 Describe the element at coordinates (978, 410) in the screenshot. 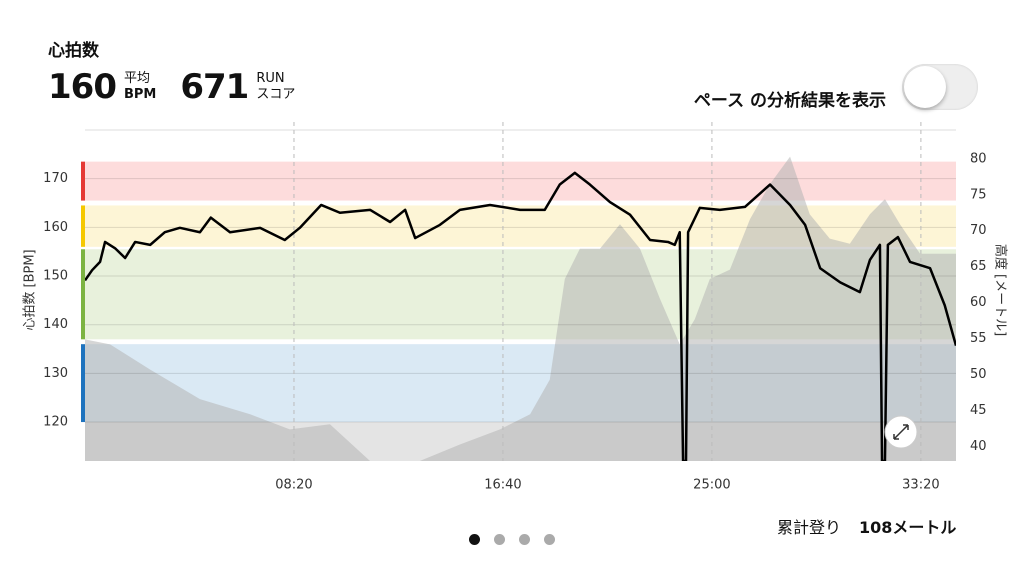

I see `y2-tick-label: 45` at that location.